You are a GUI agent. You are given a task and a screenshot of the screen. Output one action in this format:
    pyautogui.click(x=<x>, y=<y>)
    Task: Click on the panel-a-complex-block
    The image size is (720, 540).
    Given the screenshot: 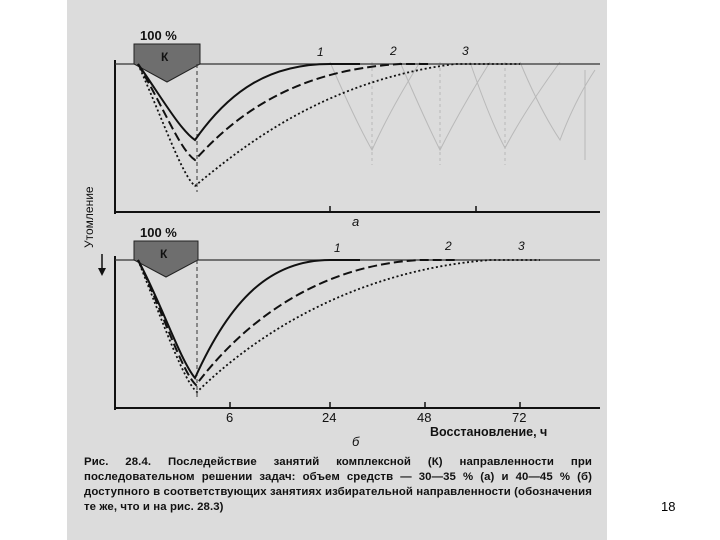 What is the action you would take?
    pyautogui.click(x=167, y=63)
    